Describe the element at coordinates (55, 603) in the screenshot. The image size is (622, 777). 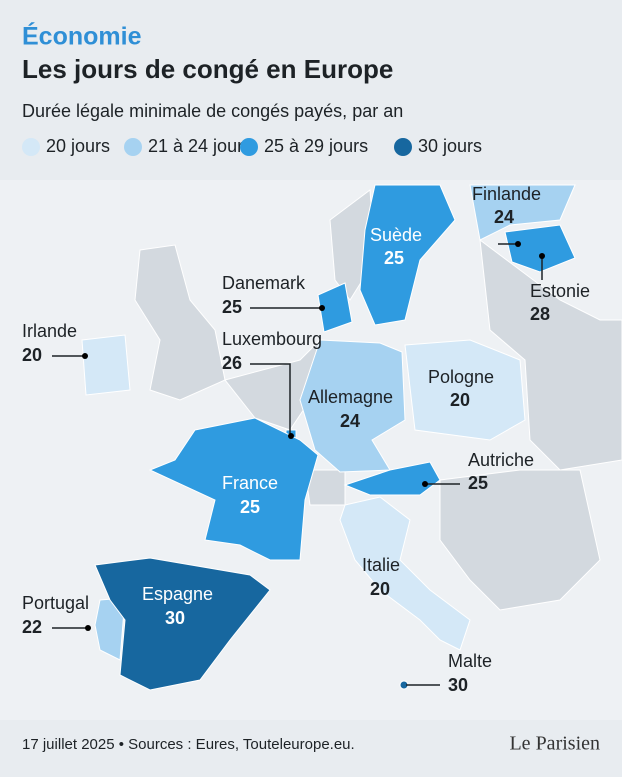
I see `country-name: Portugal` at that location.